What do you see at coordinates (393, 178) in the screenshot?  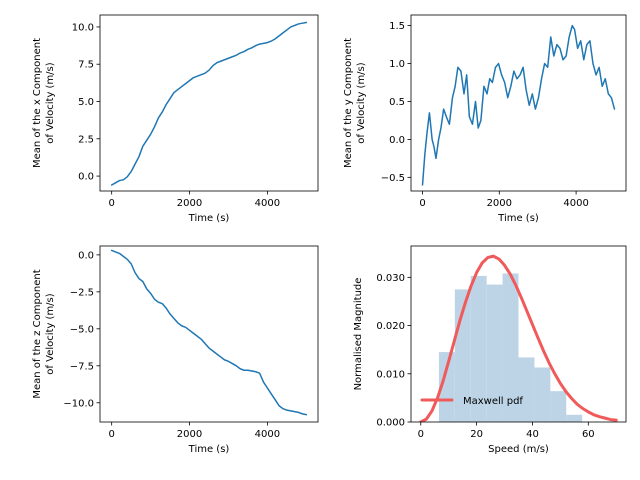 I see `y-tick-label: −0.5` at bounding box center [393, 178].